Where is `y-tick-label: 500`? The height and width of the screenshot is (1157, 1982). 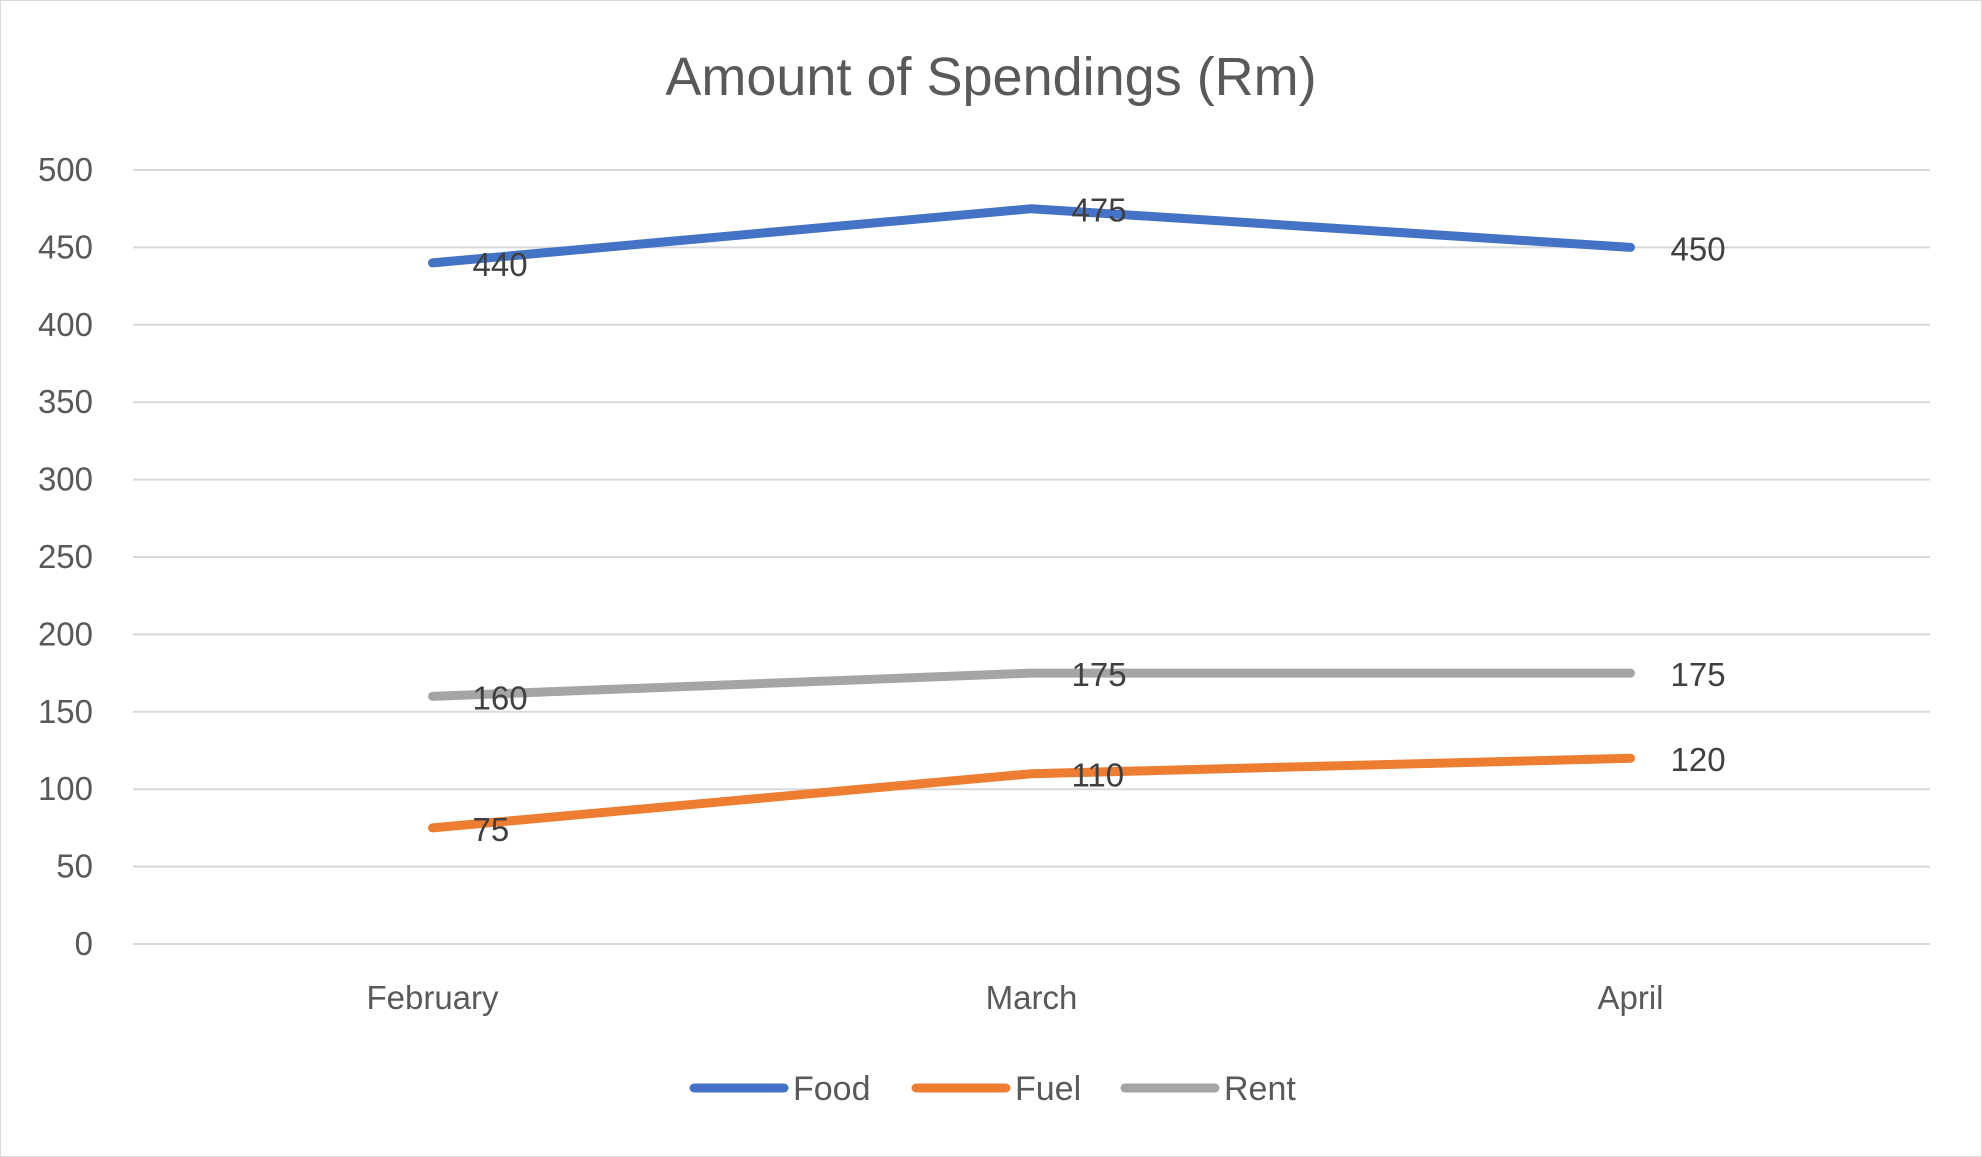
y-tick-label: 500 is located at coordinates (65, 169).